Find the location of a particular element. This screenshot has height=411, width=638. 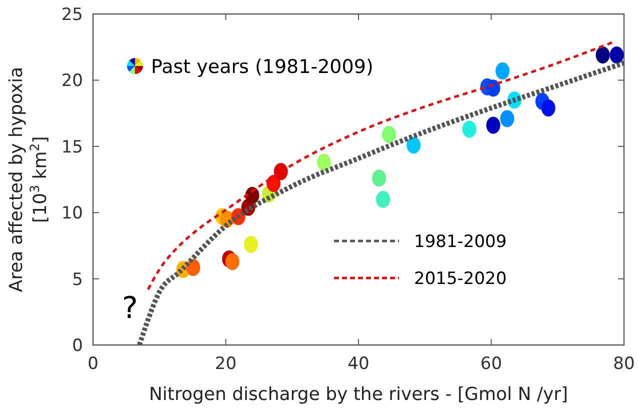

x-tick-label: 60 is located at coordinates (491, 364).